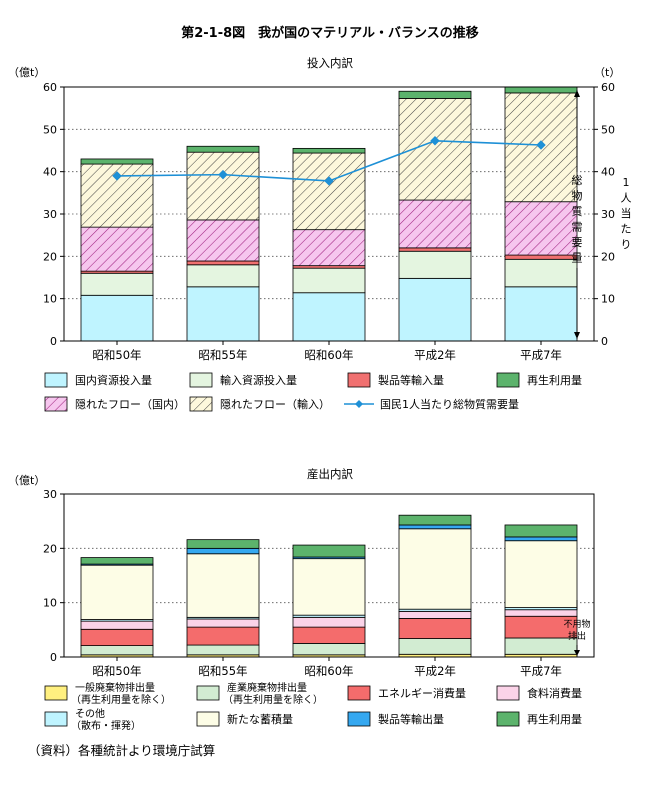  What do you see at coordinates (608, 87) in the screenshot?
I see `right-y-tick-label: 60` at bounding box center [608, 87].